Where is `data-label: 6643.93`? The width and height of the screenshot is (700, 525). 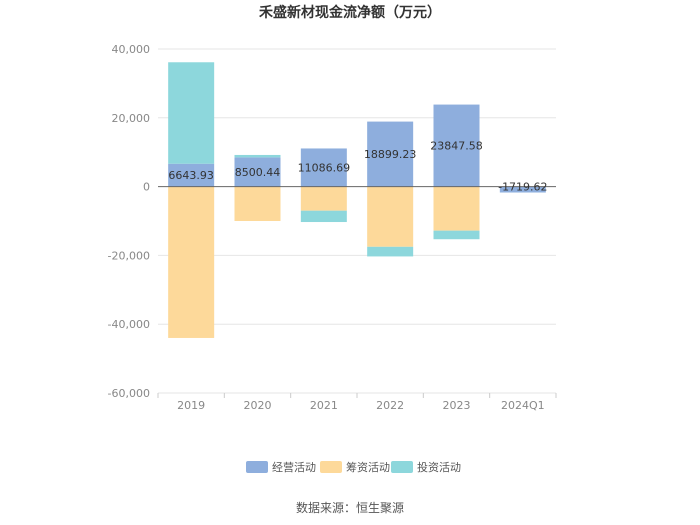 data-label: 6643.93 is located at coordinates (191, 175).